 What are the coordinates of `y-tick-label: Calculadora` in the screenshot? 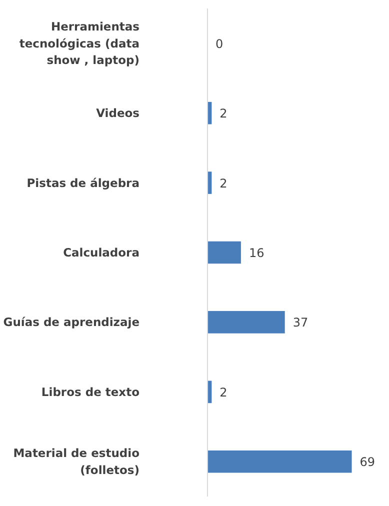 It's located at (101, 253).